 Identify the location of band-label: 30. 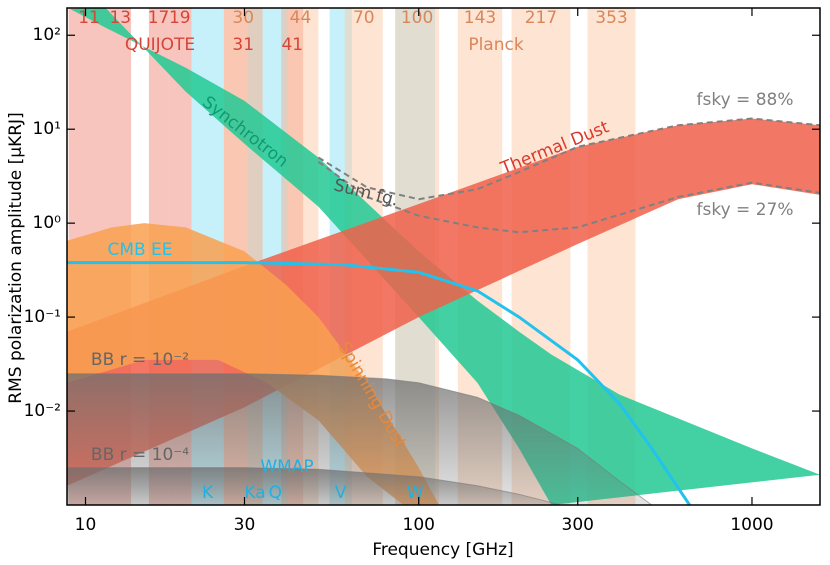
(243, 18).